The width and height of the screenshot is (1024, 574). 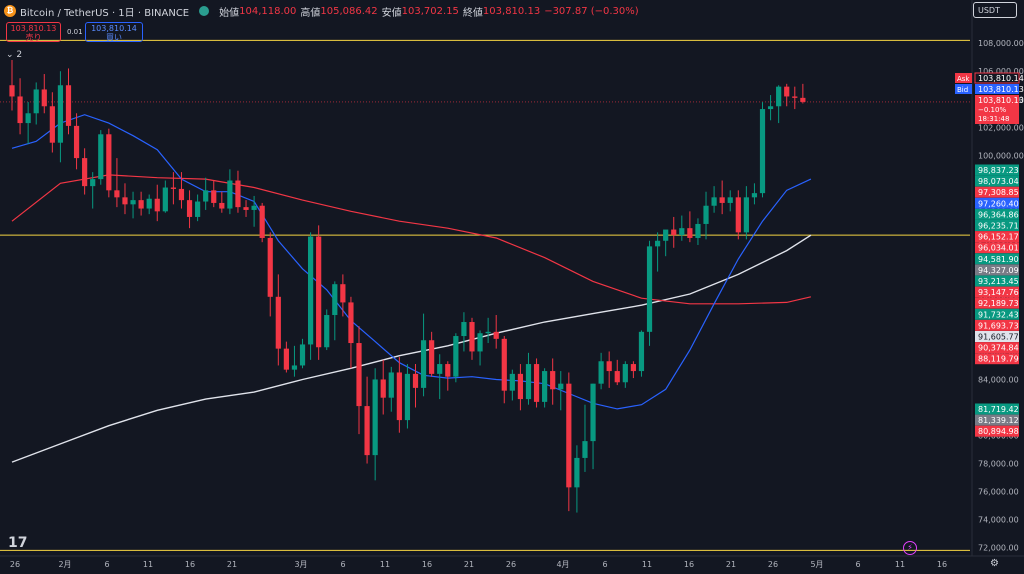 What do you see at coordinates (998, 237) in the screenshot?
I see `right-price-label-text: 96,152.17` at bounding box center [998, 237].